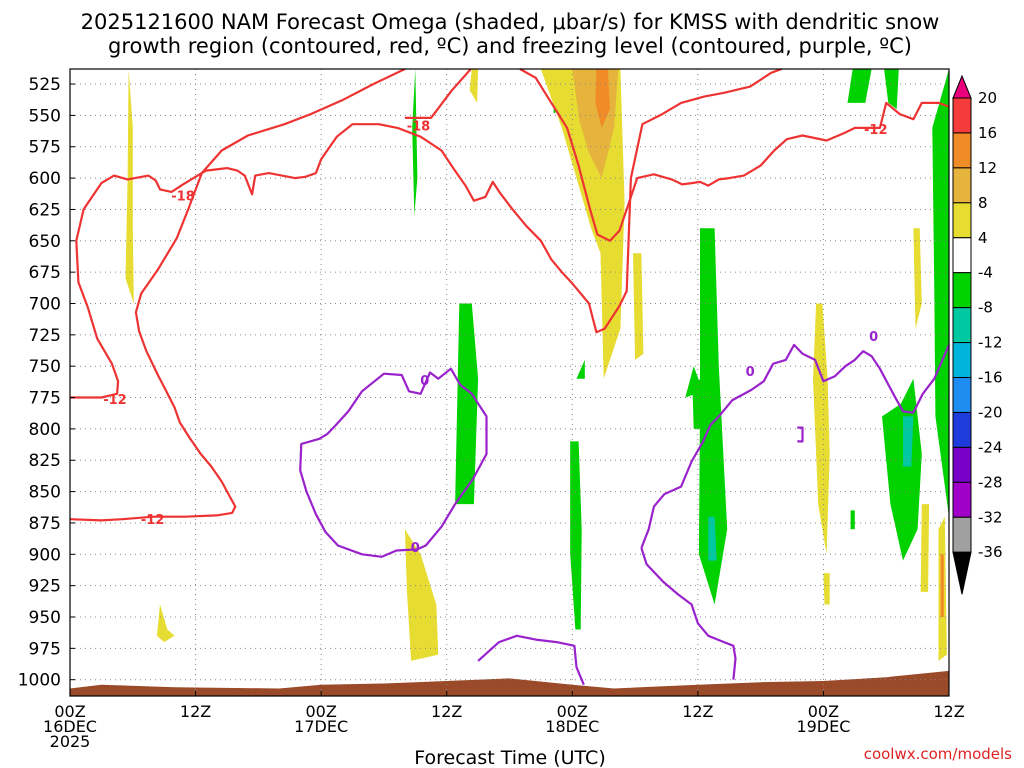 The width and height of the screenshot is (1024, 768). What do you see at coordinates (990, 343) in the screenshot?
I see `colorbar-tick-label: -12` at bounding box center [990, 343].